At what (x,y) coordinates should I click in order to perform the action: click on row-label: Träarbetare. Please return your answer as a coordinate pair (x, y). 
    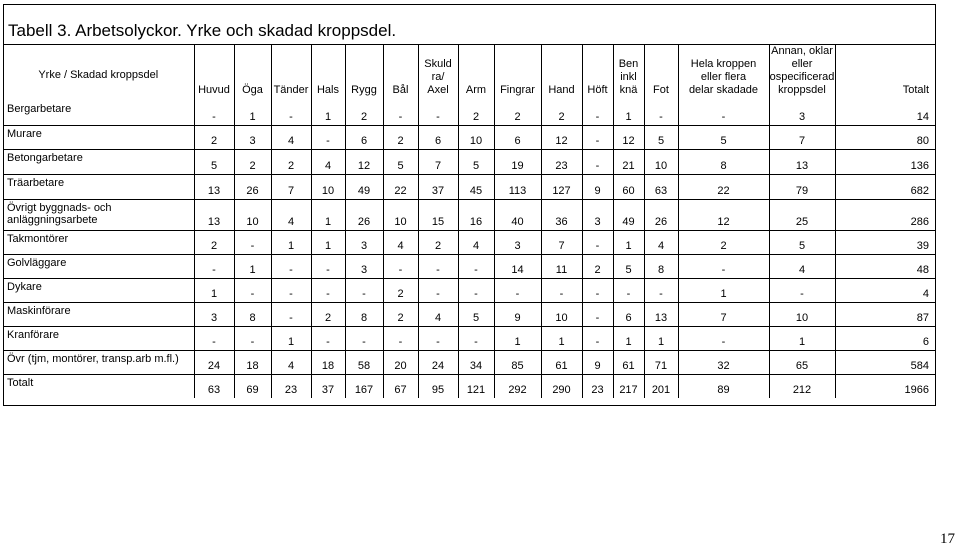
    Looking at the image, I should click on (99, 187).